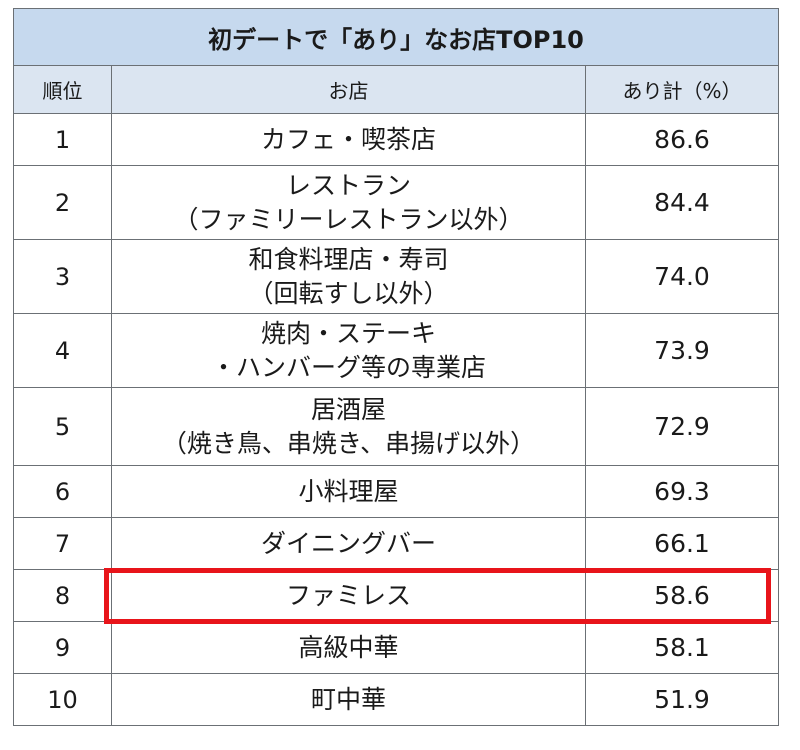 Image resolution: width=800 pixels, height=750 pixels. What do you see at coordinates (62, 139) in the screenshot?
I see `rank-cell: 1` at bounding box center [62, 139].